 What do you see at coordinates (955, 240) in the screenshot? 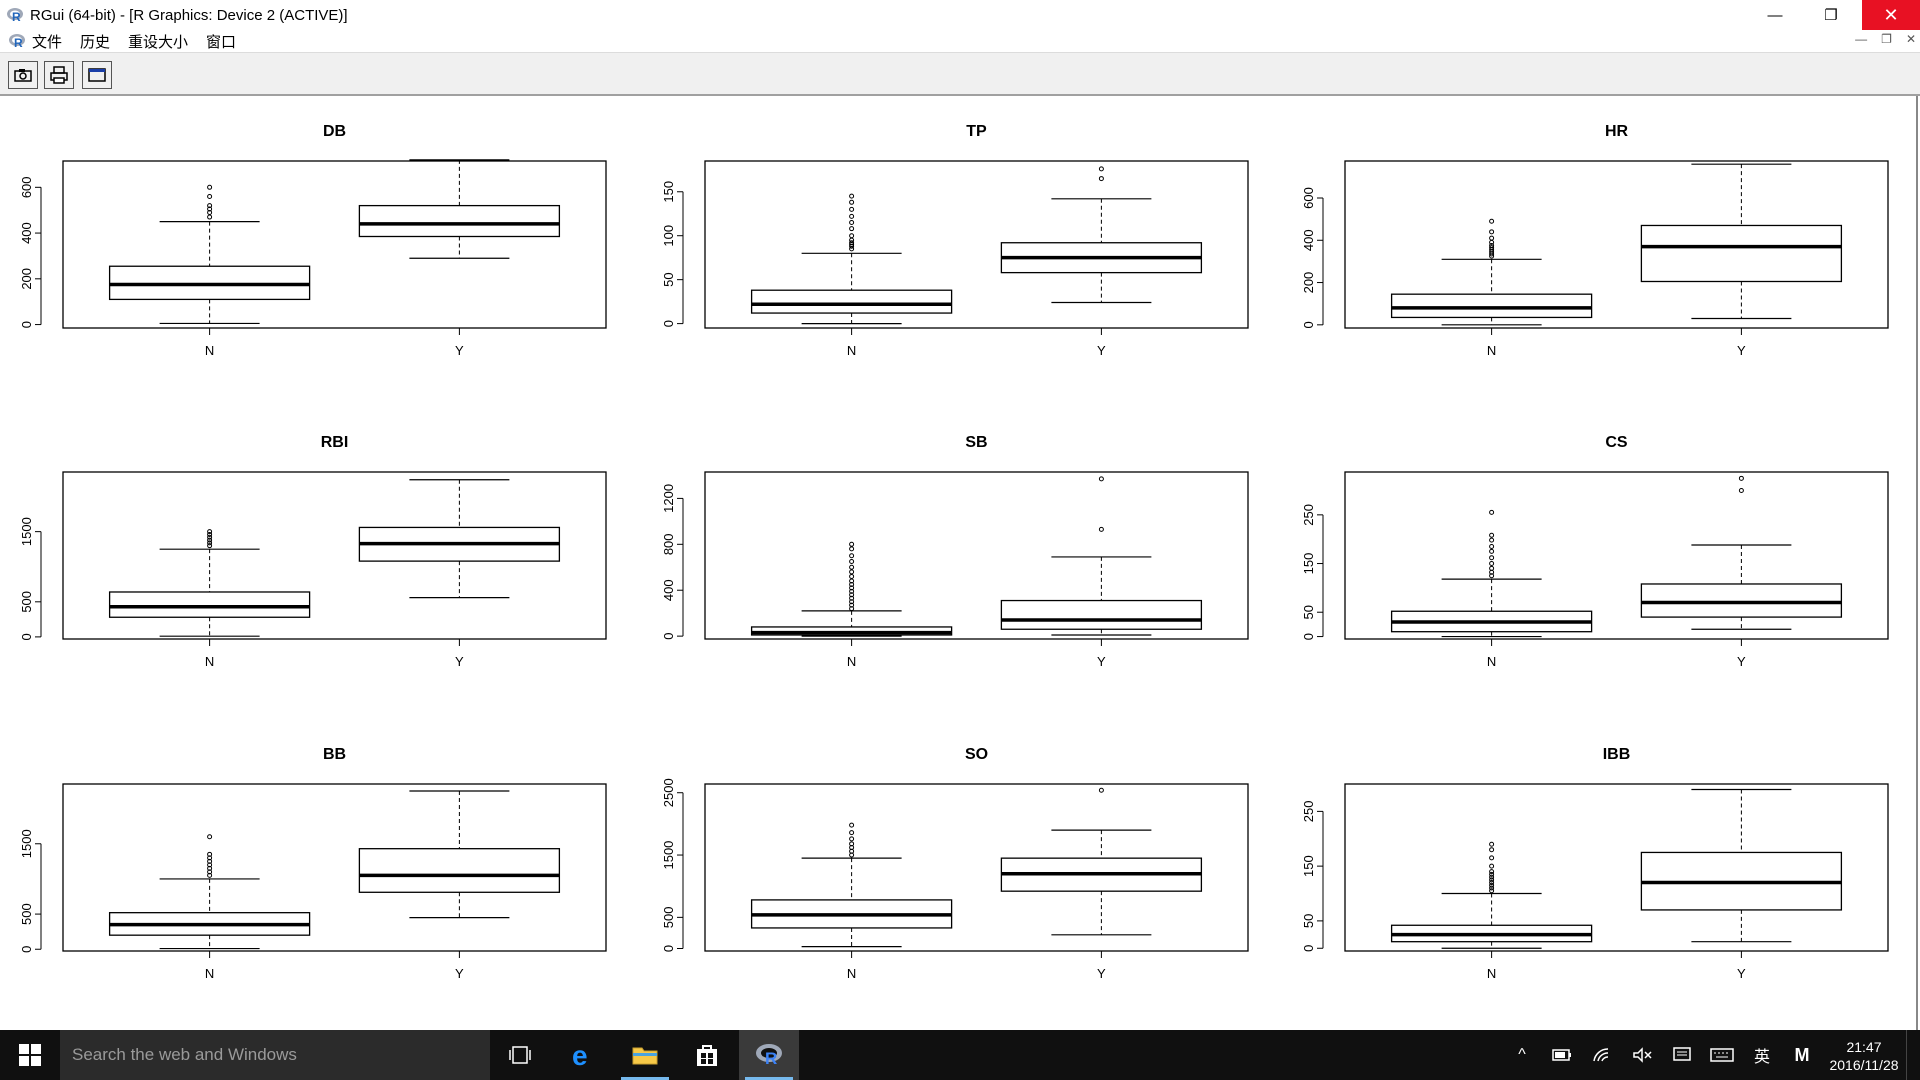
I see `boxplot-panel-tp: TP 0 50 100 150 N Y` at bounding box center [955, 240].